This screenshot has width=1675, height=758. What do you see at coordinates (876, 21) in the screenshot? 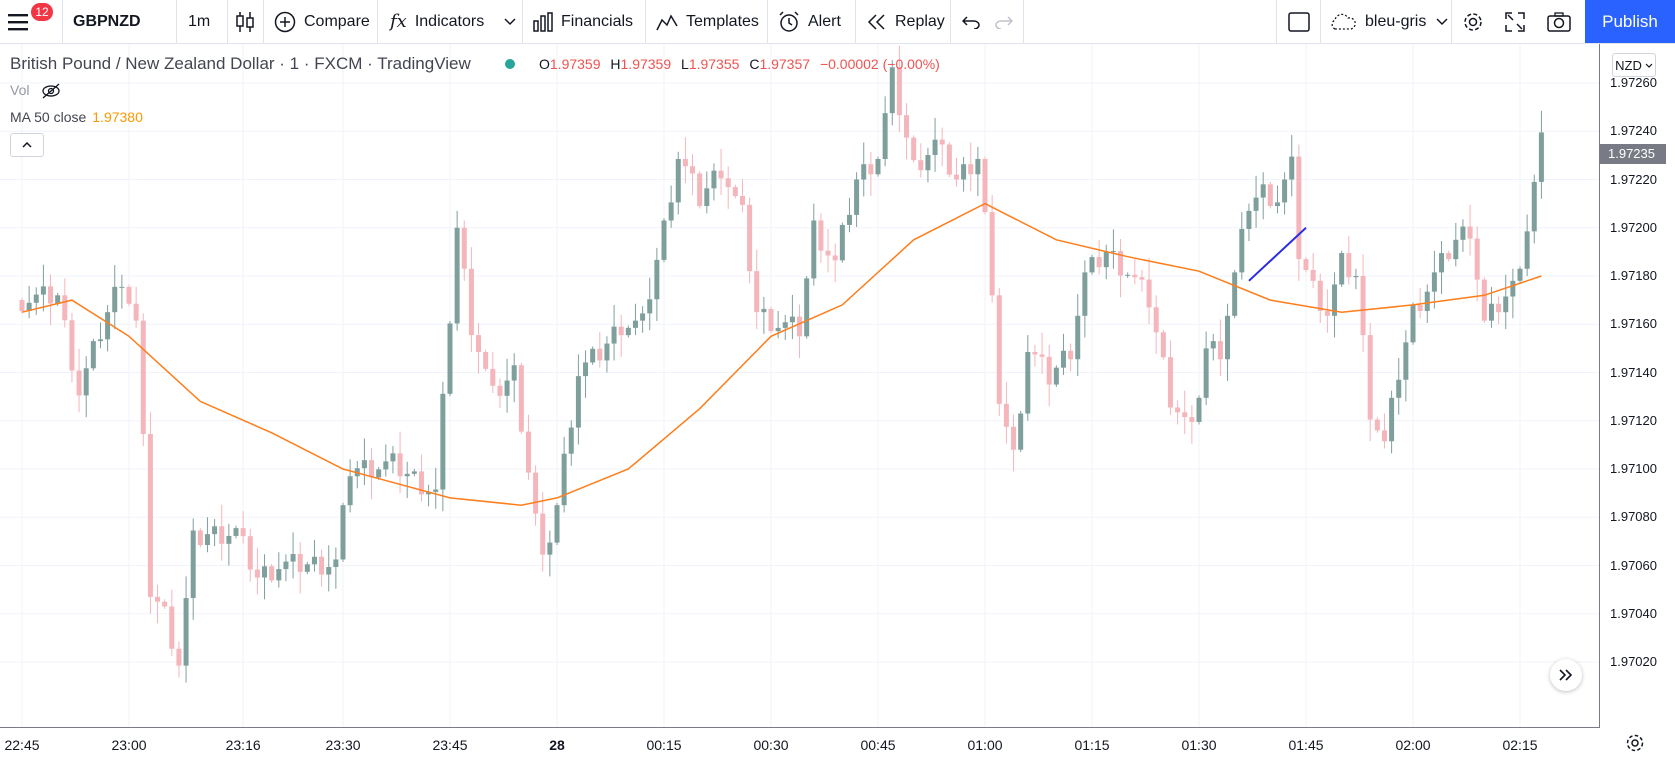
I see `rewind-icon` at bounding box center [876, 21].